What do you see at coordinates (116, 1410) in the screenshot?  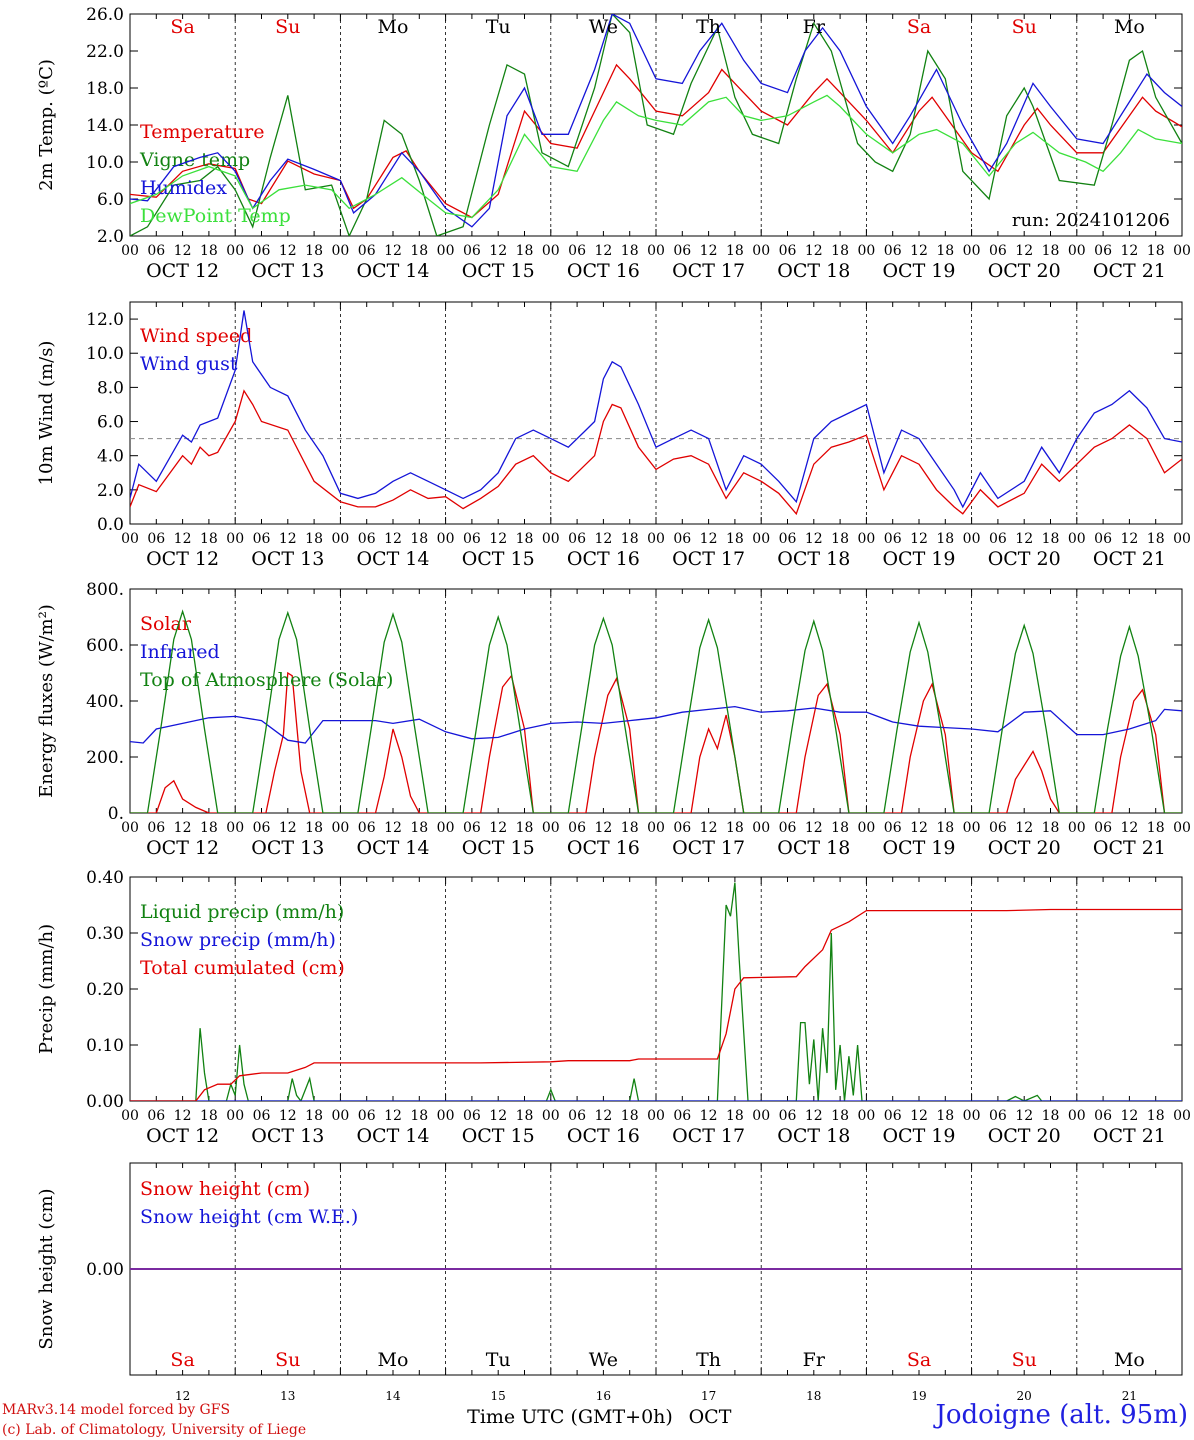 I see `model-line: MARv3.14 model forced by GFS` at bounding box center [116, 1410].